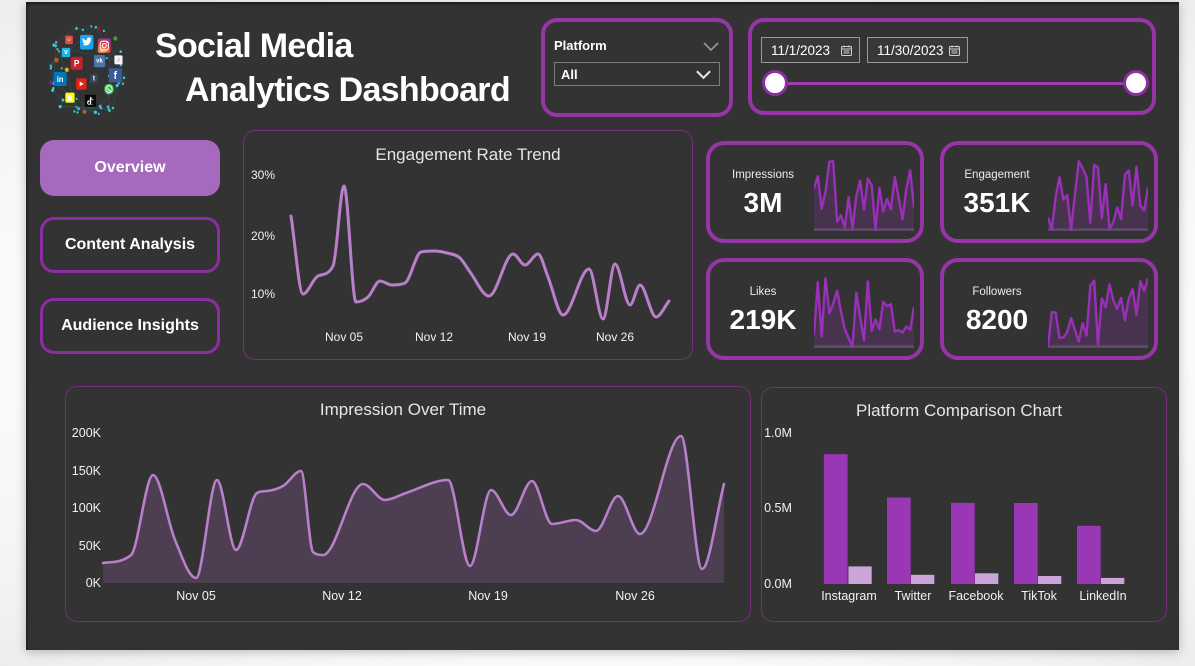  Describe the element at coordinates (87, 471) in the screenshot. I see `svg-text: 150K` at that location.